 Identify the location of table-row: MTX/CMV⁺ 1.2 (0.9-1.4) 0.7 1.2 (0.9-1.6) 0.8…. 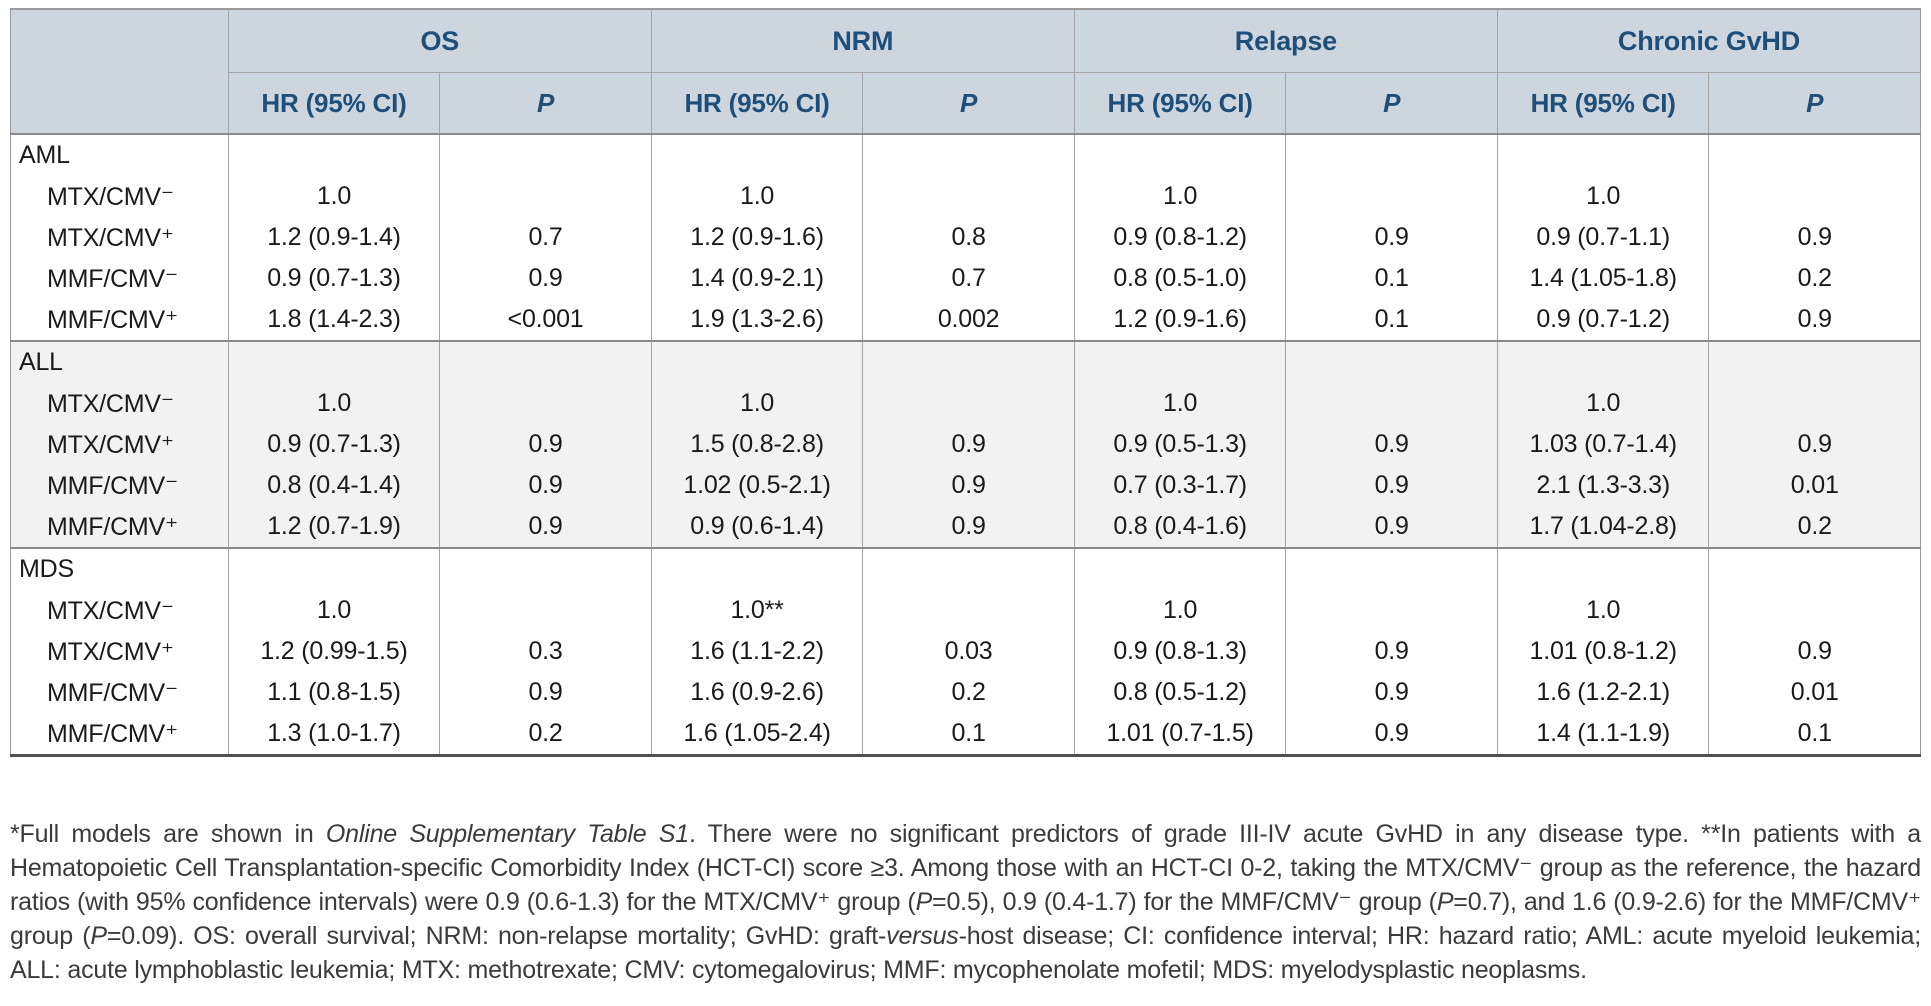
(965, 237).